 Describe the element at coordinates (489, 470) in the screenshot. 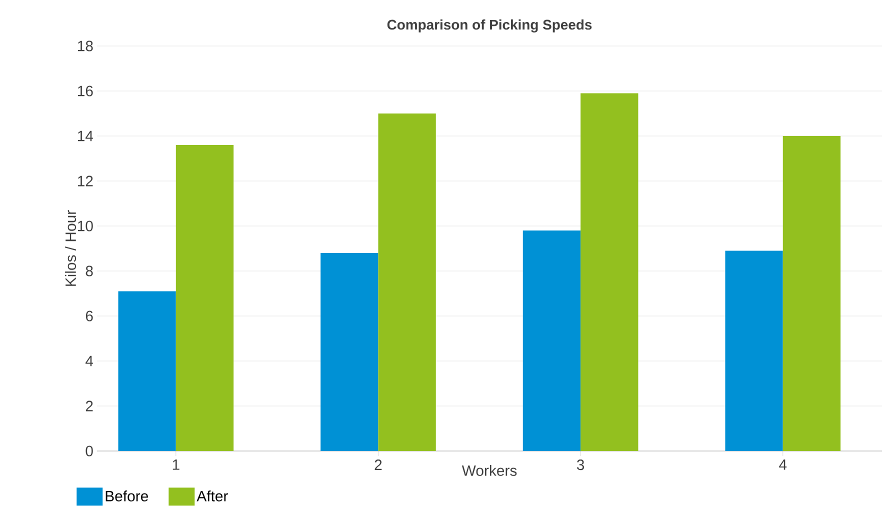

I see `x-axis-title: Workers` at that location.